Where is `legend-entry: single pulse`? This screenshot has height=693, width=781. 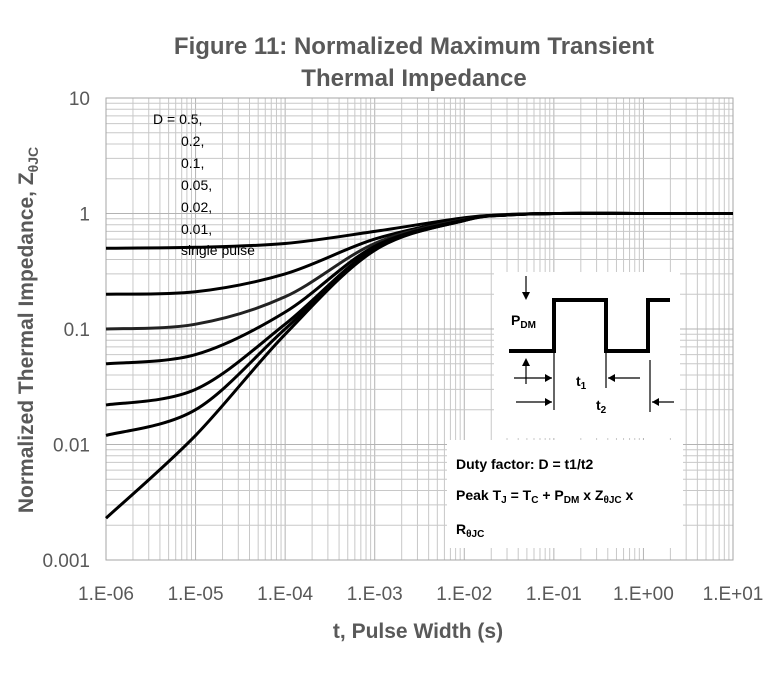
legend-entry: single pulse is located at coordinates (218, 250).